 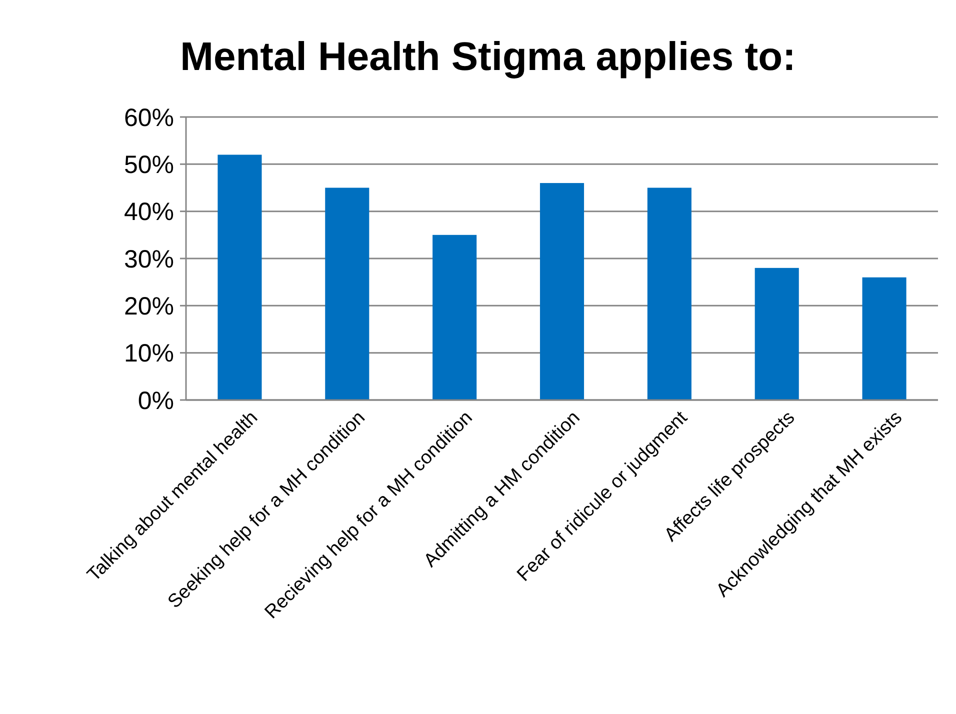 I want to click on y-tick-label: 0%, so click(x=156, y=400).